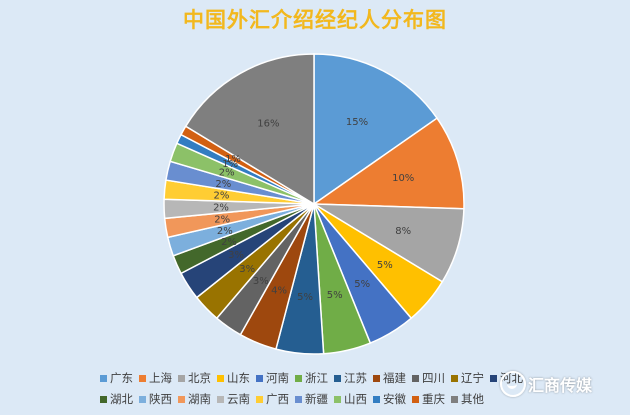 Image resolution: width=630 pixels, height=415 pixels. I want to click on legend-item: 辽宁, so click(467, 378).